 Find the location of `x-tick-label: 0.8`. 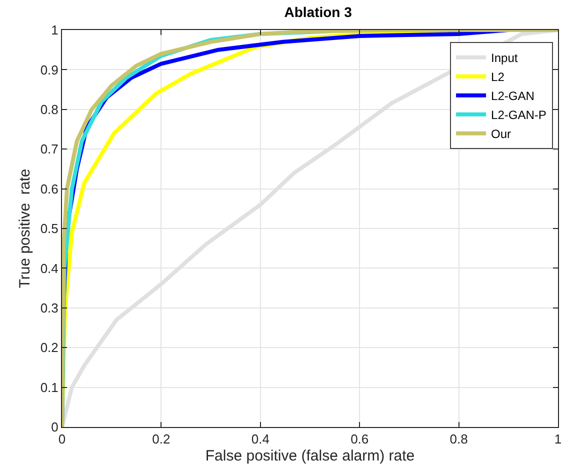

x-tick-label: 0.8 is located at coordinates (459, 439).